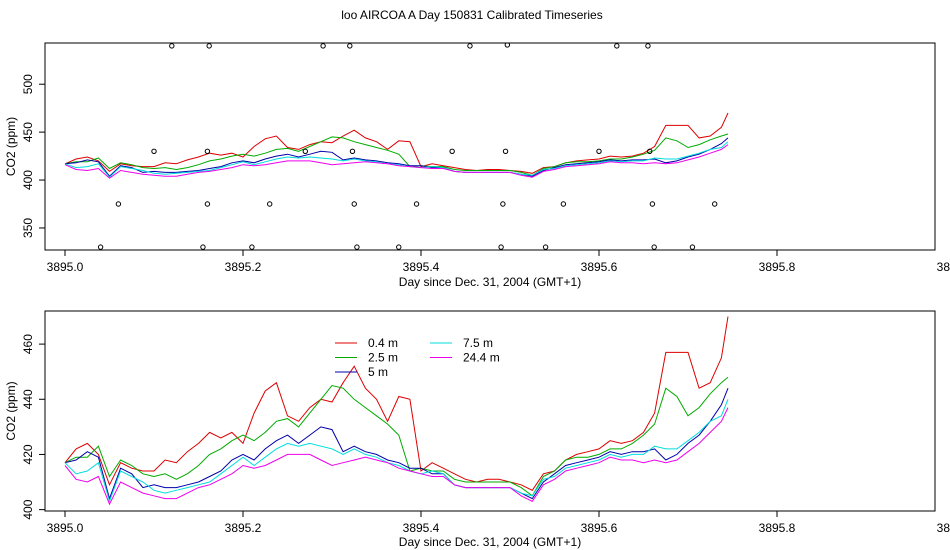 The image size is (950, 550). Describe the element at coordinates (478, 343) in the screenshot. I see `legend-label-7-5-m: 7.5 m` at that location.